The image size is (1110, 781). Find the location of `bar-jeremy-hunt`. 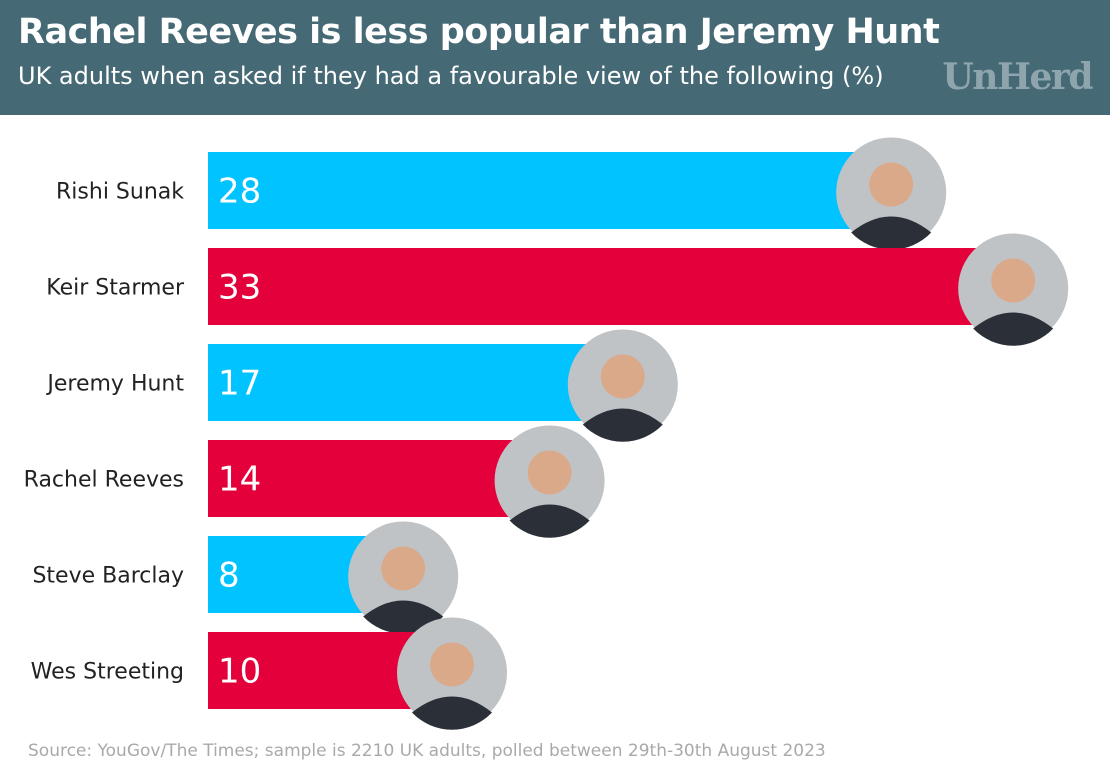

bar-jeremy-hunt is located at coordinates (415, 382).